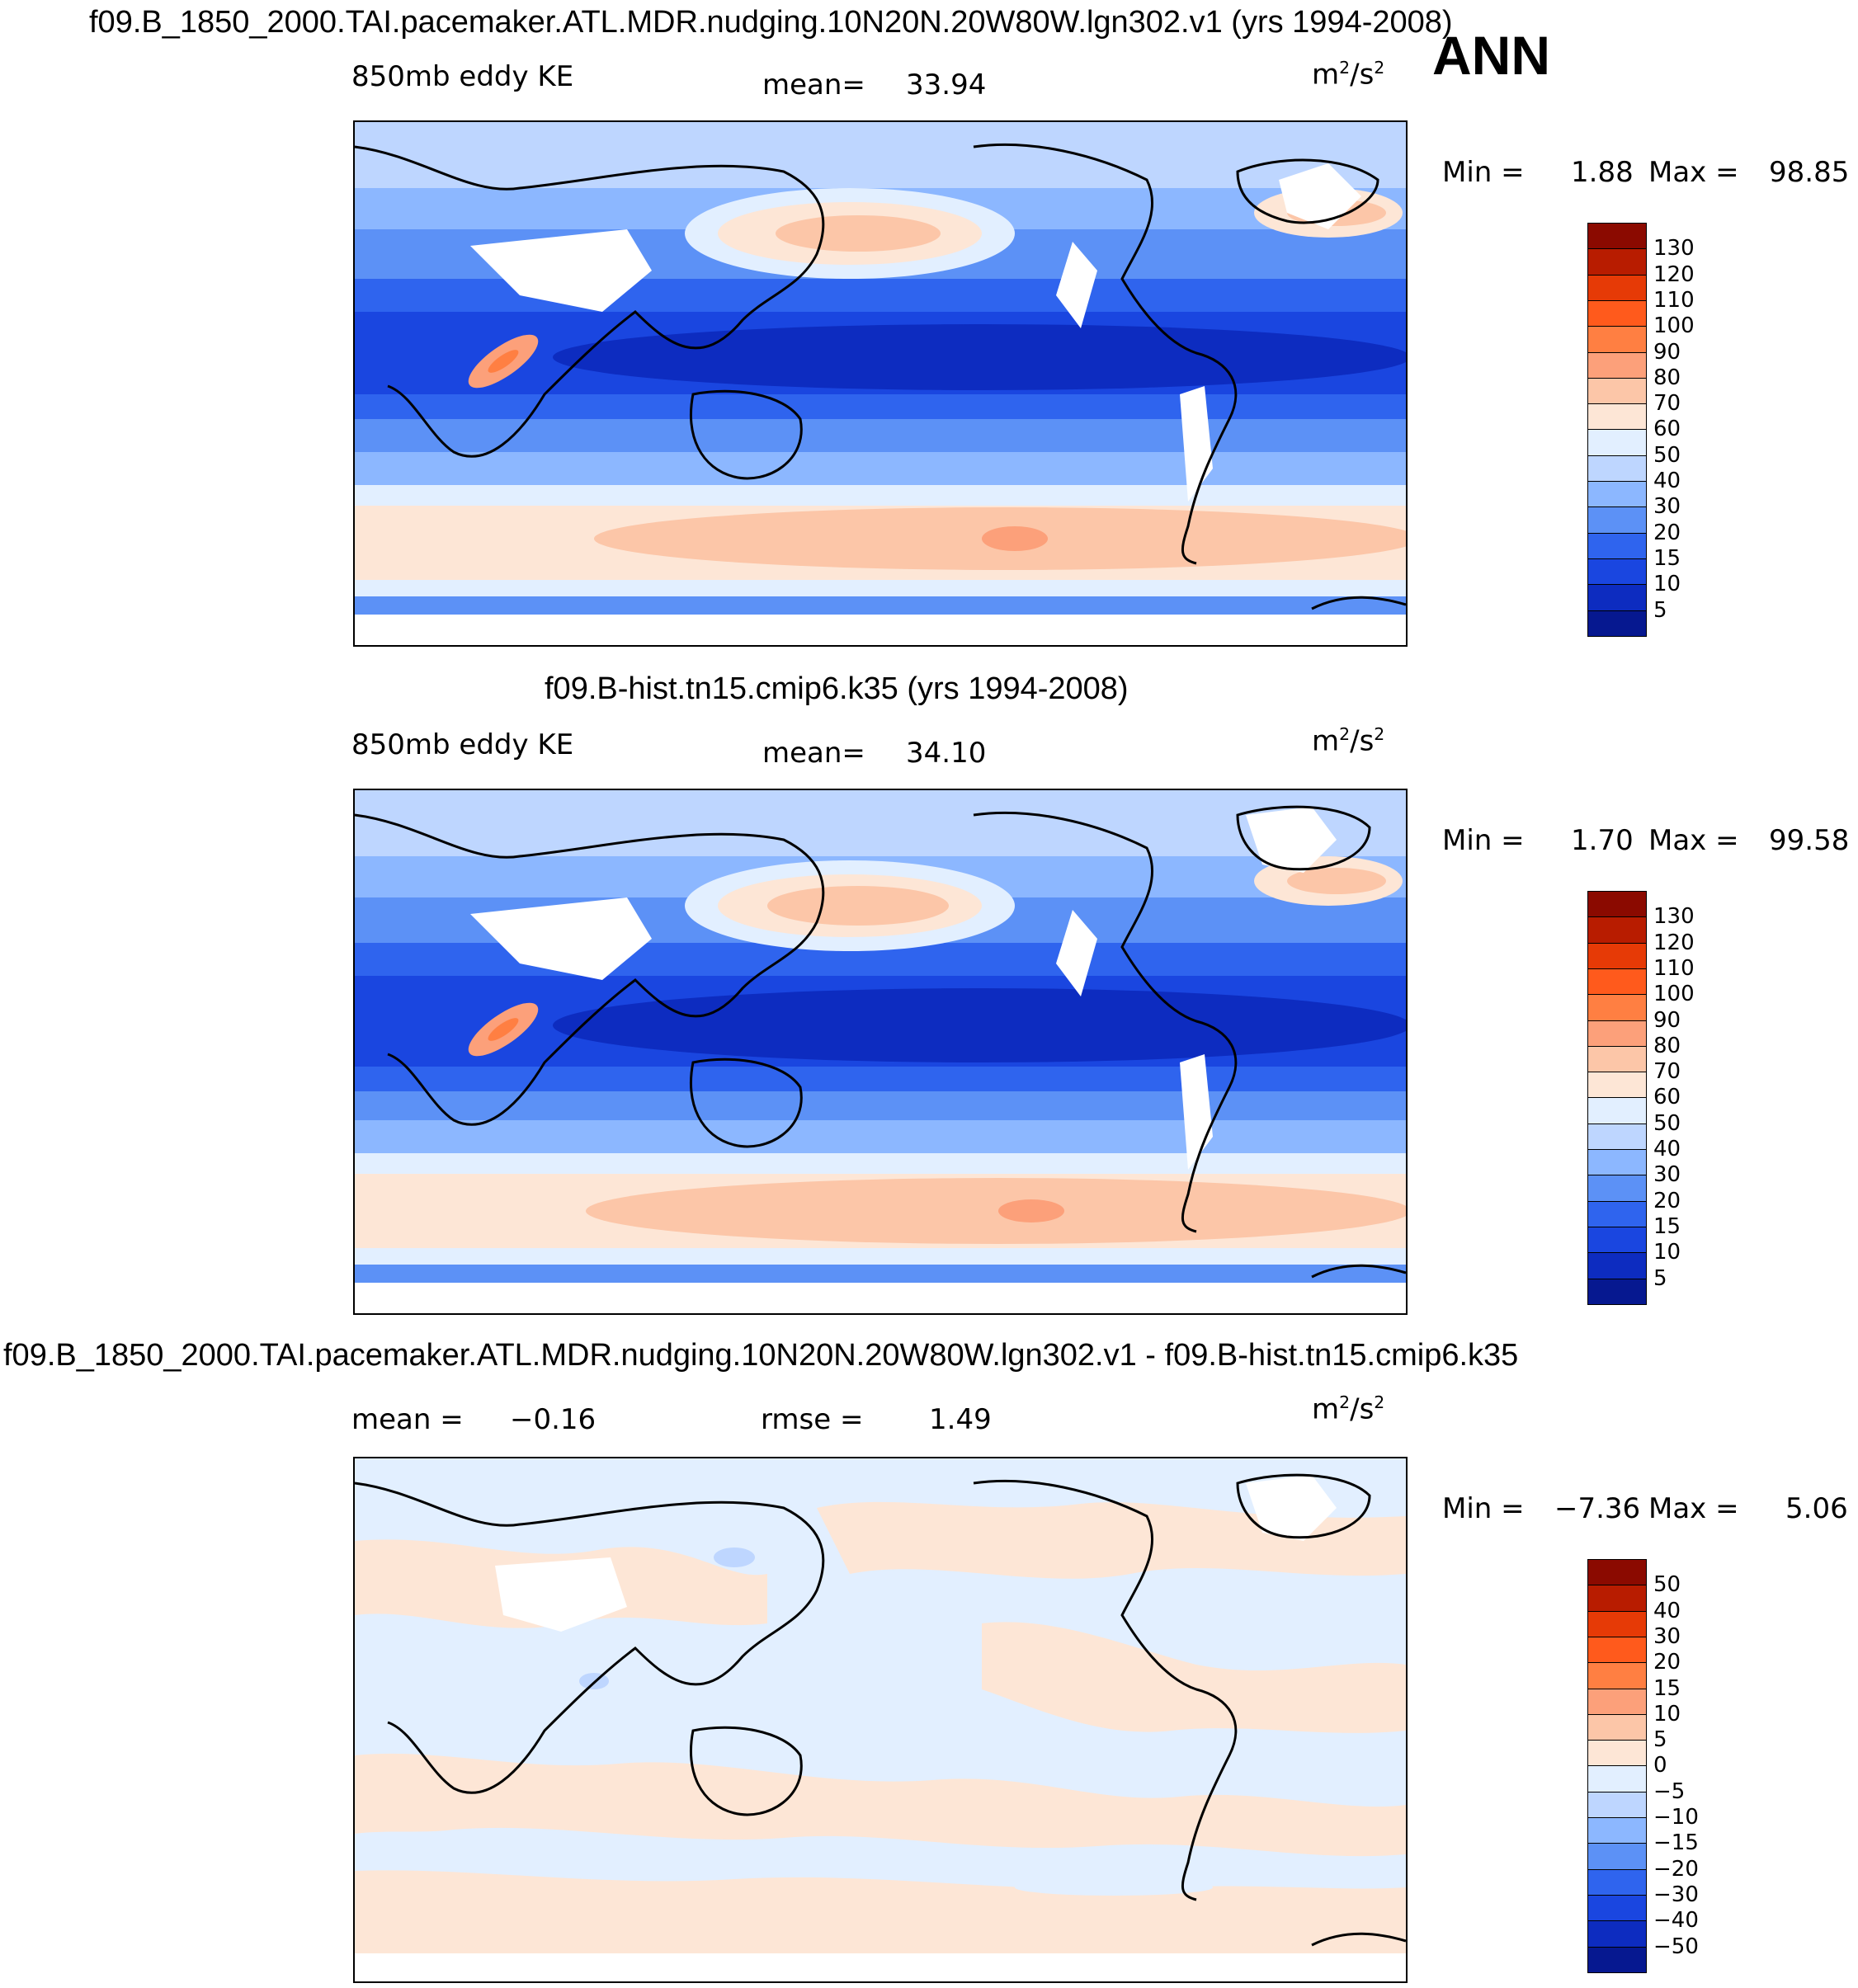  Describe the element at coordinates (463, 76) in the screenshot. I see `panel1-variable: 850mb eddy KE` at that location.